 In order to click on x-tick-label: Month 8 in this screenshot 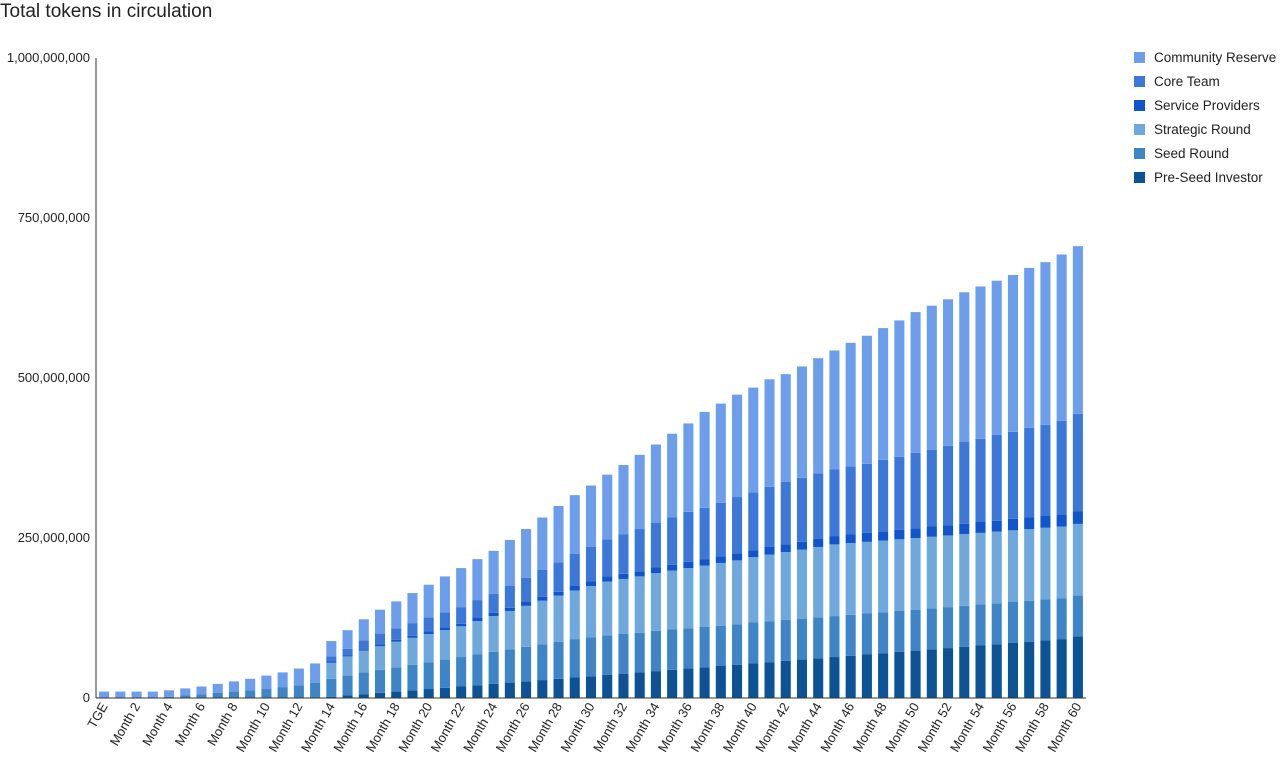, I will do `click(222, 724)`.